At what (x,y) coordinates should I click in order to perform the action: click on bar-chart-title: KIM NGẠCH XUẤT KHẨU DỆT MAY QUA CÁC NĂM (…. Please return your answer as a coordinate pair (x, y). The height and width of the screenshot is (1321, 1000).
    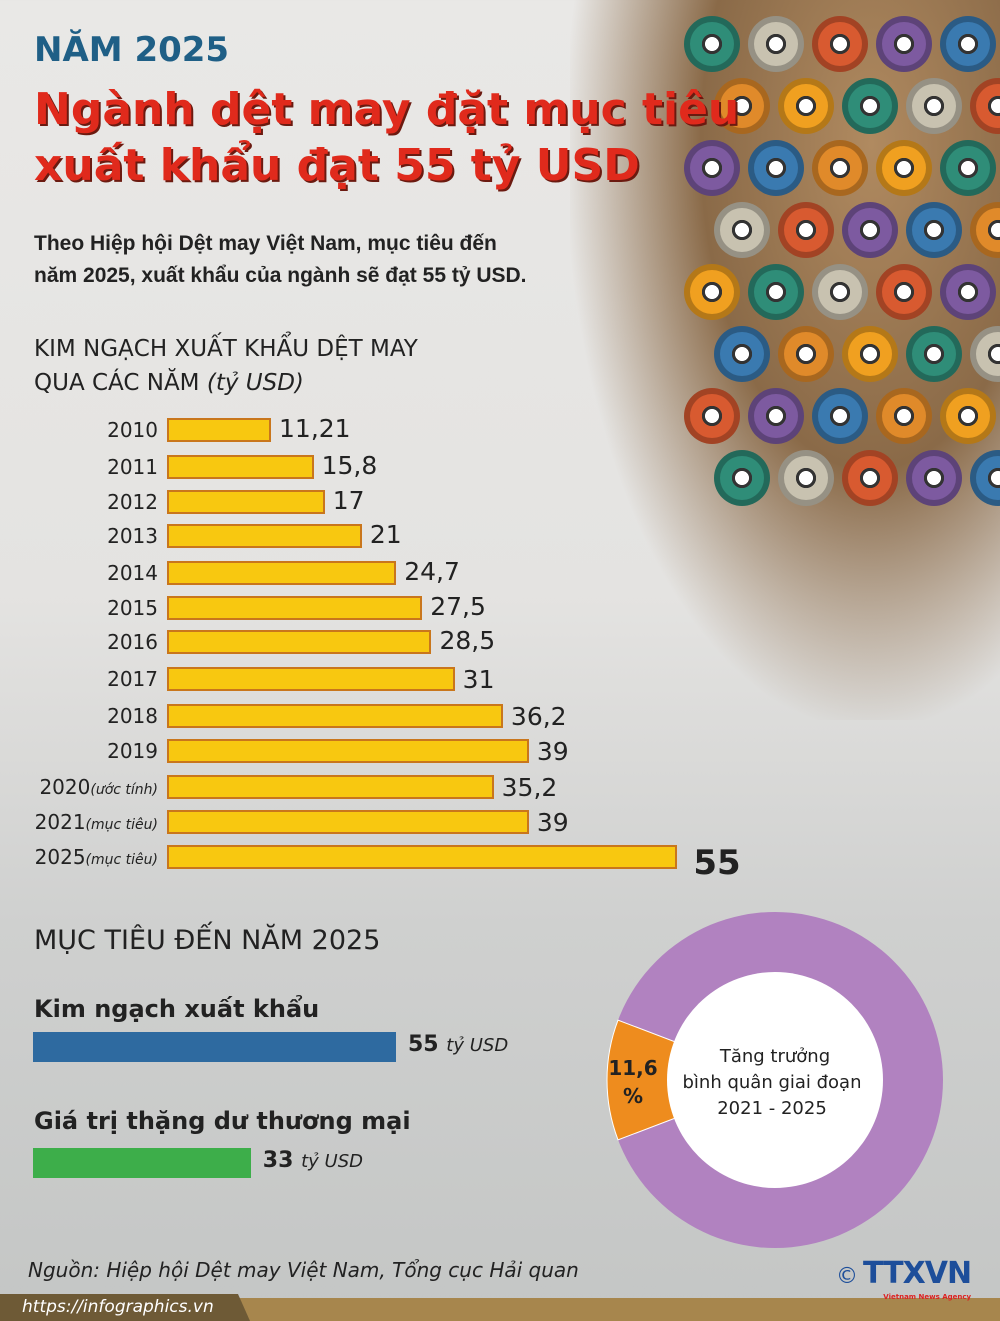
    Looking at the image, I should click on (226, 366).